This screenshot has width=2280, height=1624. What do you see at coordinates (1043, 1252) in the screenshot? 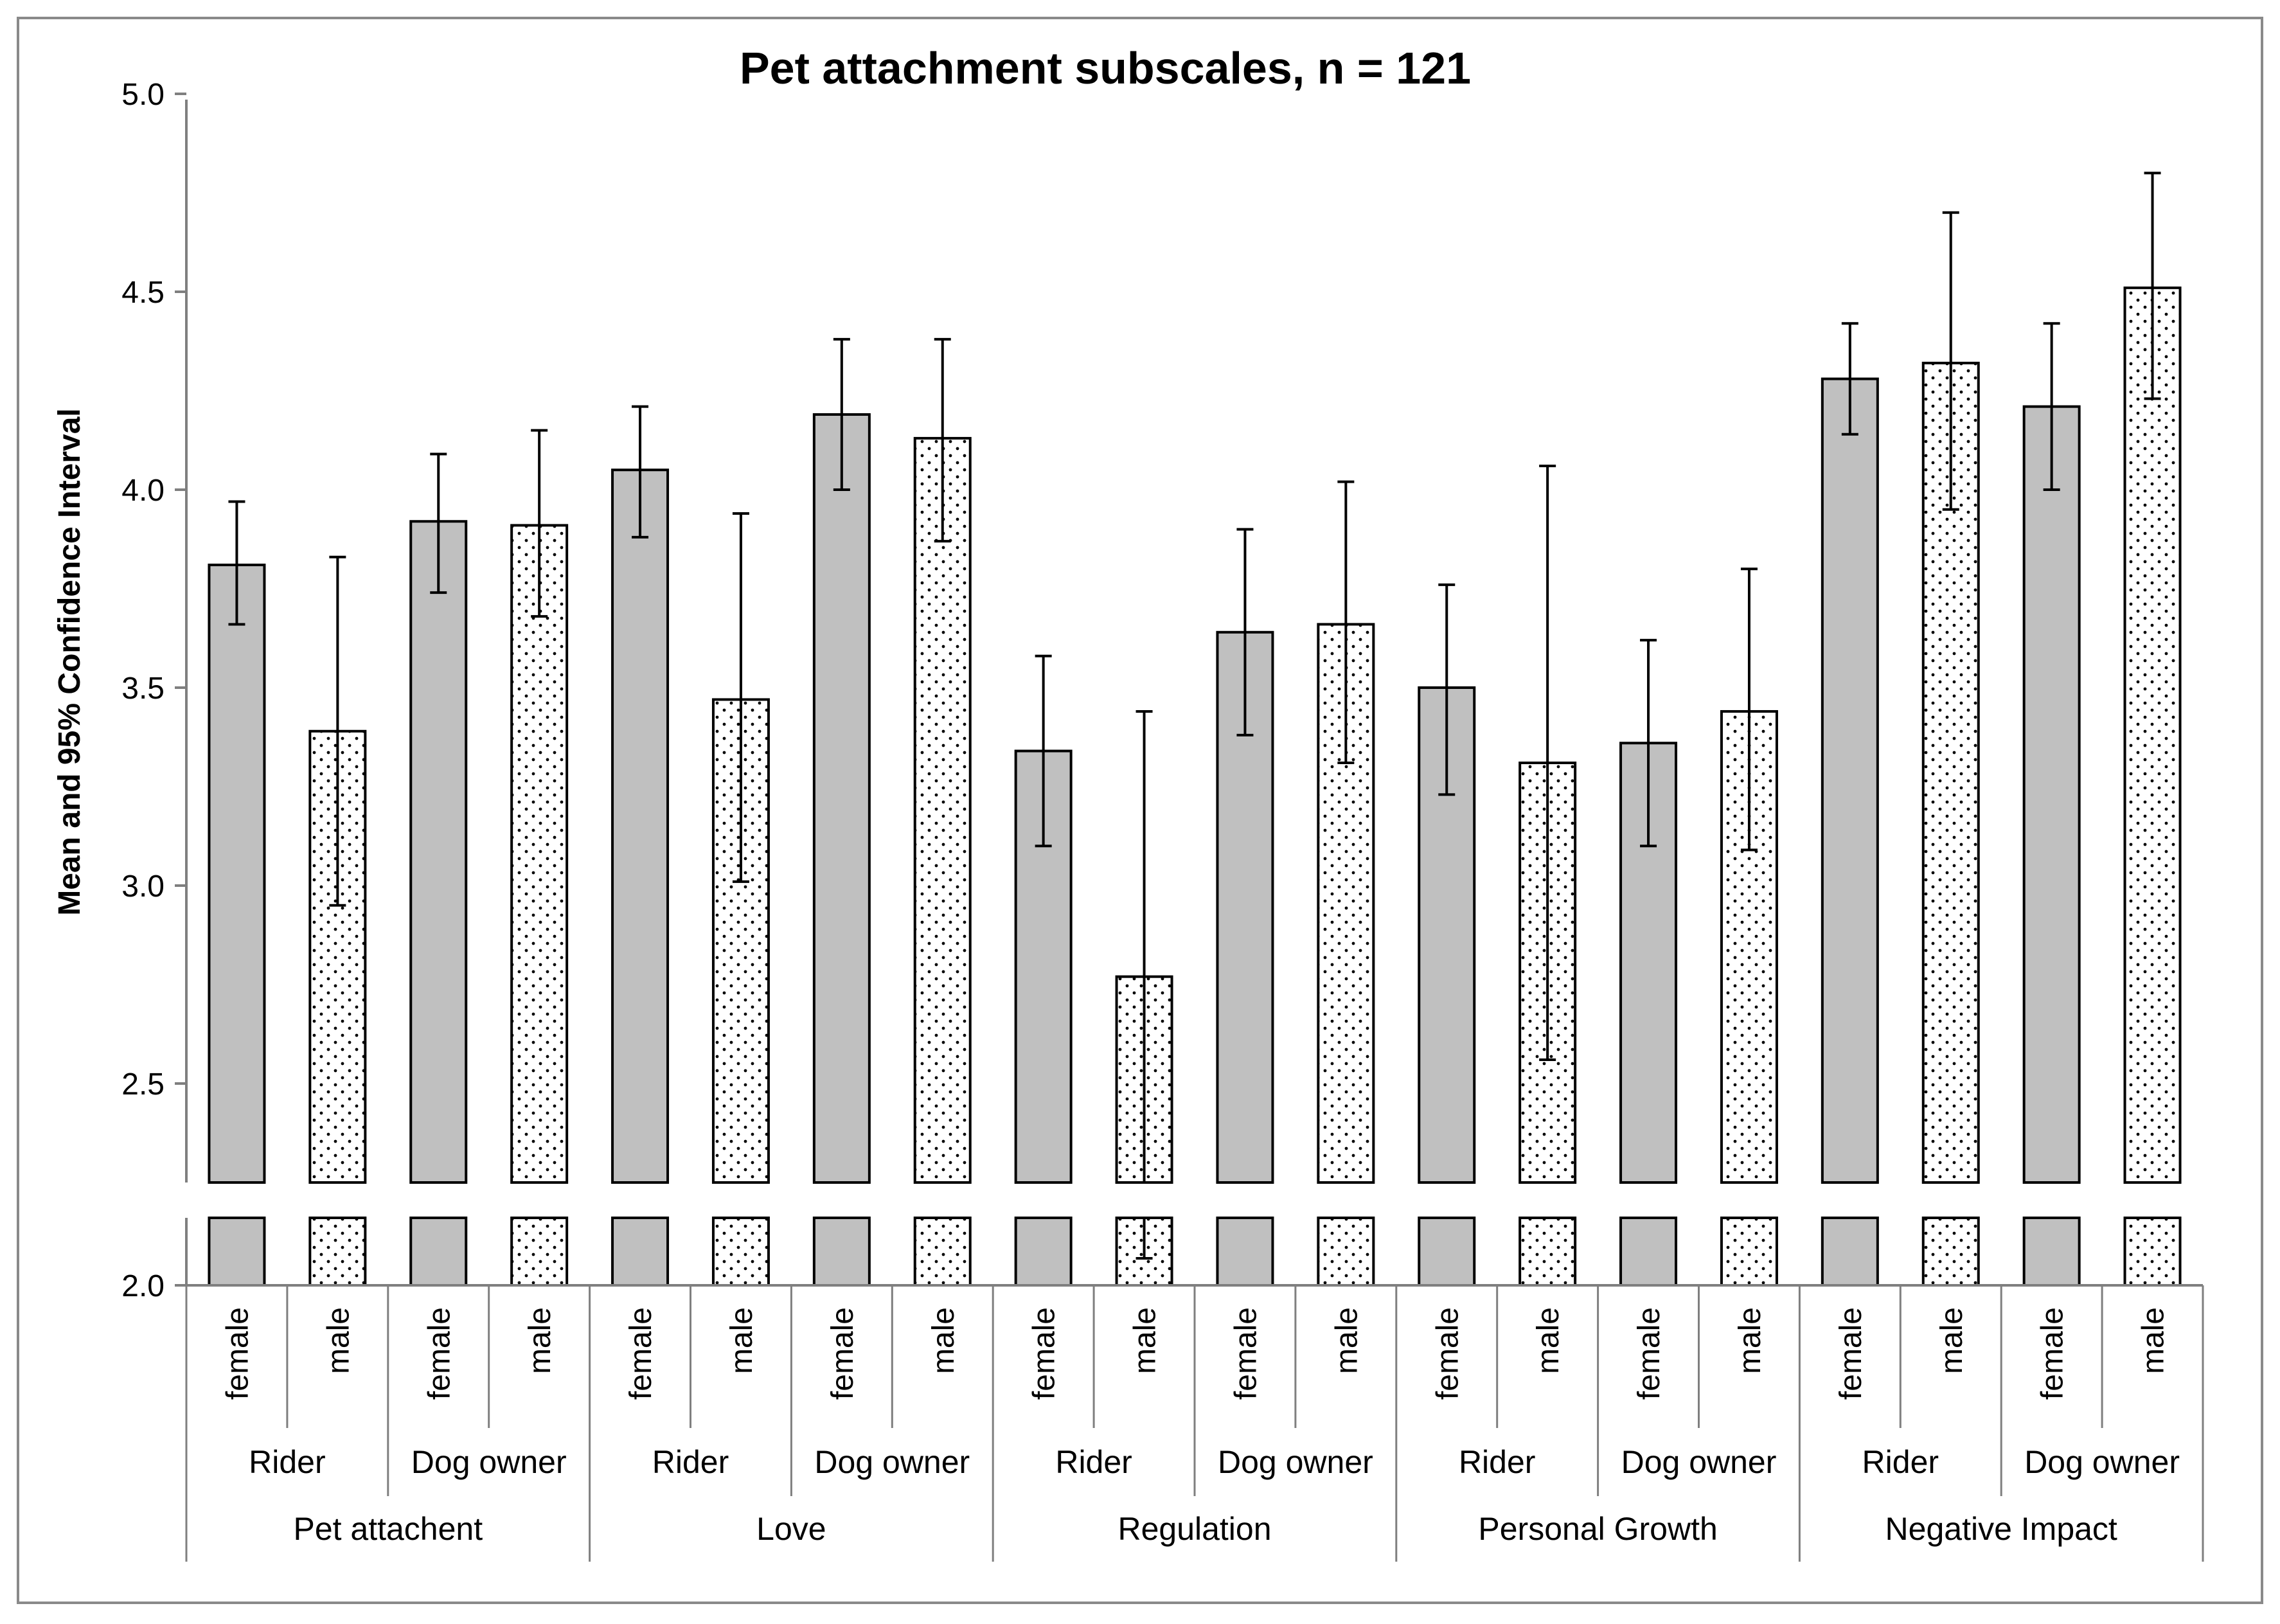
I see `bar-stub-regulation-rider-female` at bounding box center [1043, 1252].